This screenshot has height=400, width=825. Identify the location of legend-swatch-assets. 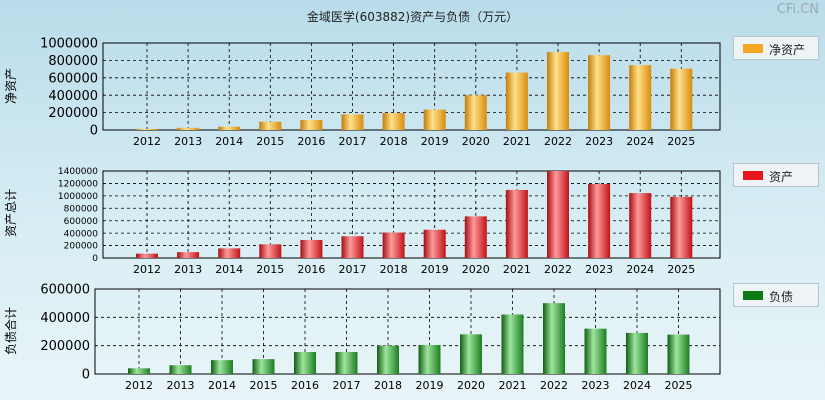
(753, 175).